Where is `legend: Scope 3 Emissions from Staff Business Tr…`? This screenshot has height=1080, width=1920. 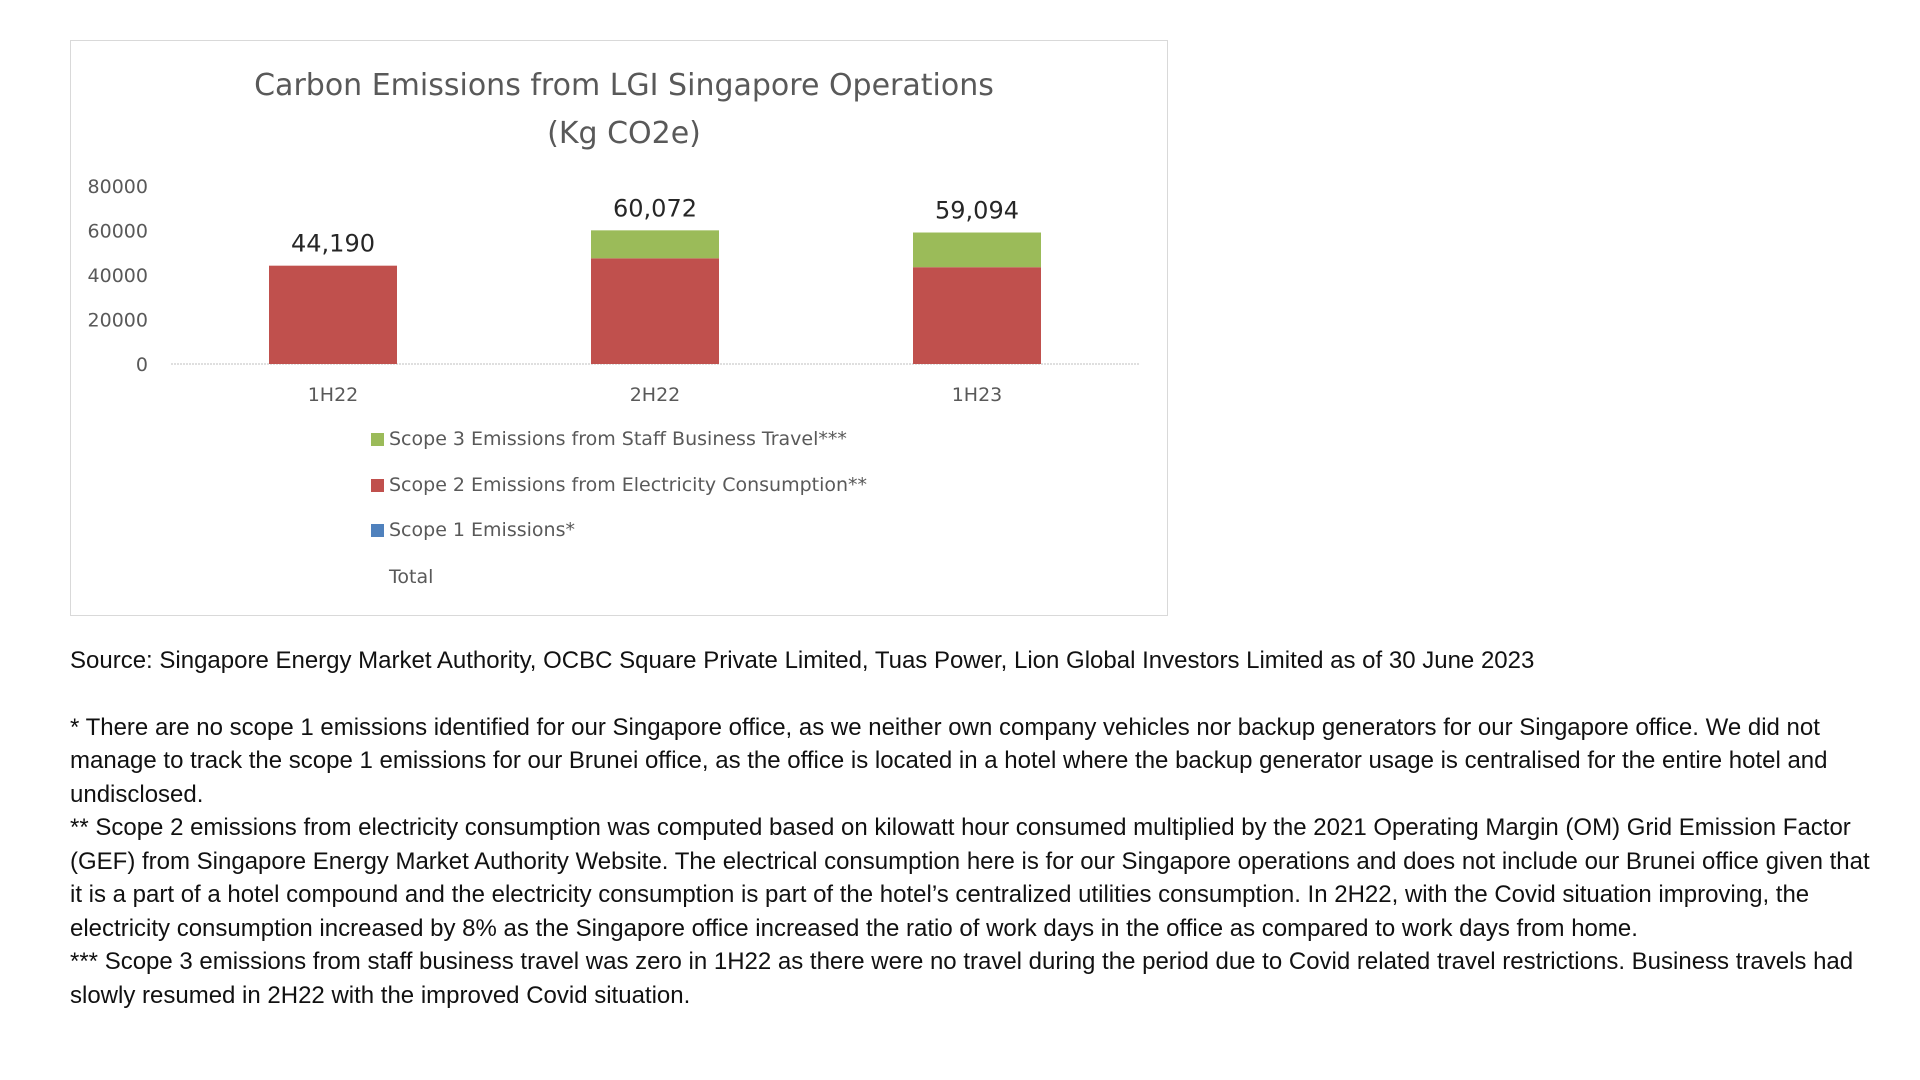 legend: Scope 3 Emissions from Staff Business Tr… is located at coordinates (619, 508).